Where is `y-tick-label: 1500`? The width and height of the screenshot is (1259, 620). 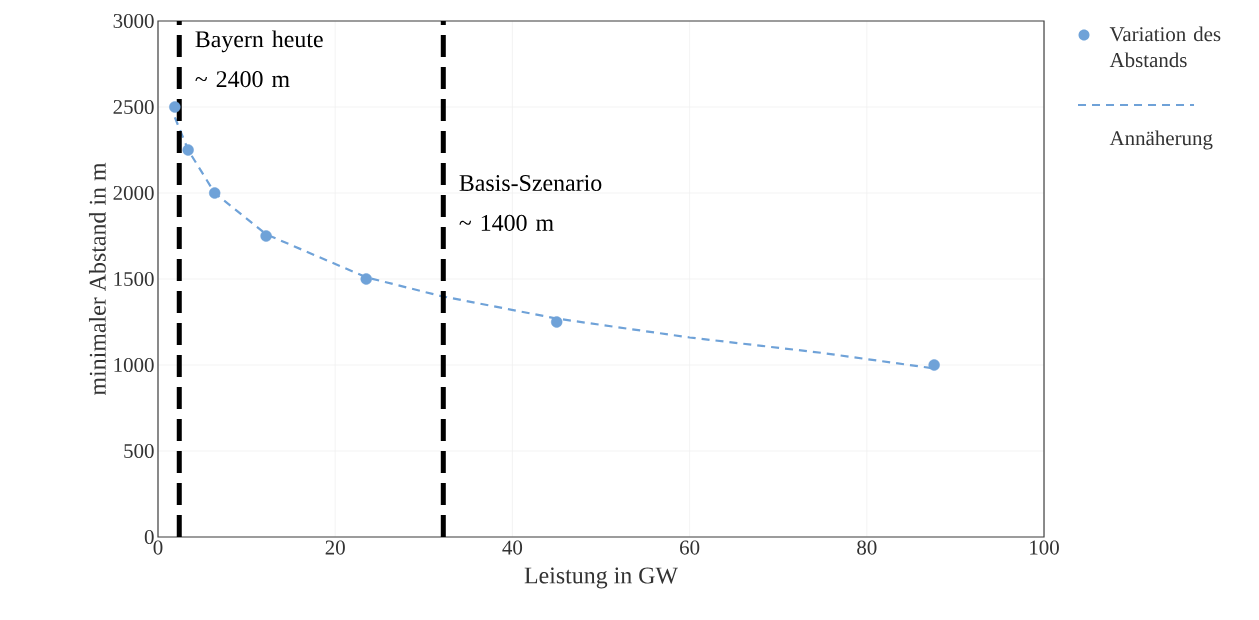
y-tick-label: 1500 is located at coordinates (134, 279).